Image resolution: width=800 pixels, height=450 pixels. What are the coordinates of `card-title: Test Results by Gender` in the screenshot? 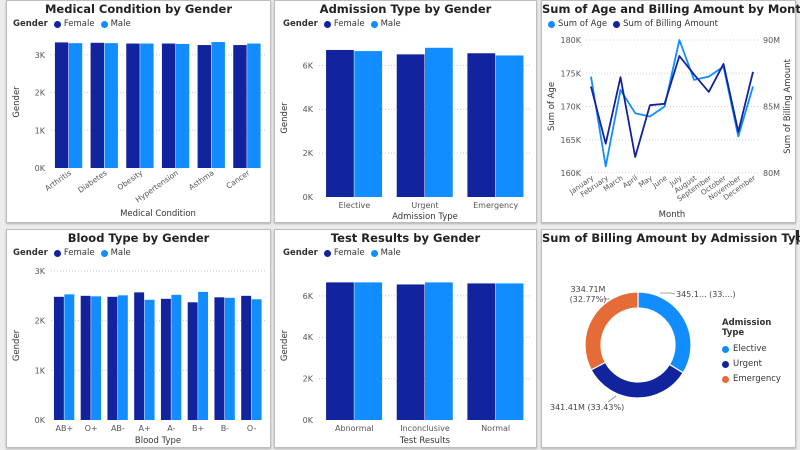 It's located at (405, 238).